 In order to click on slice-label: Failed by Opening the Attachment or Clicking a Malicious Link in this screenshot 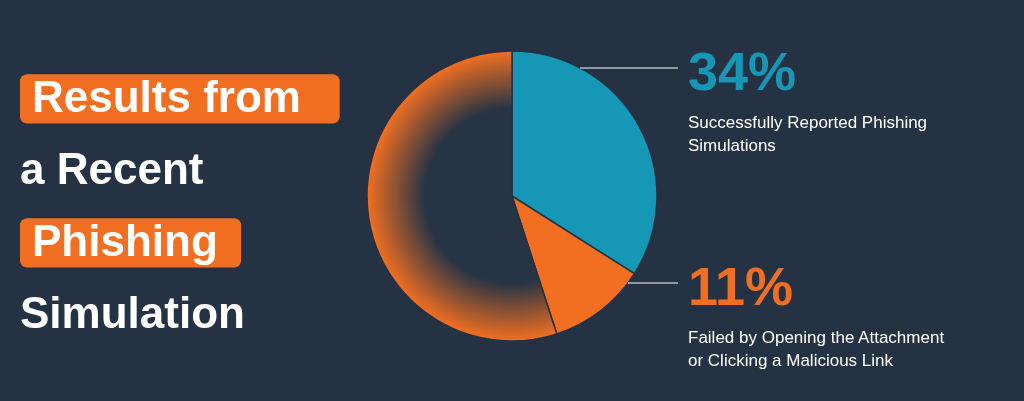, I will do `click(816, 349)`.